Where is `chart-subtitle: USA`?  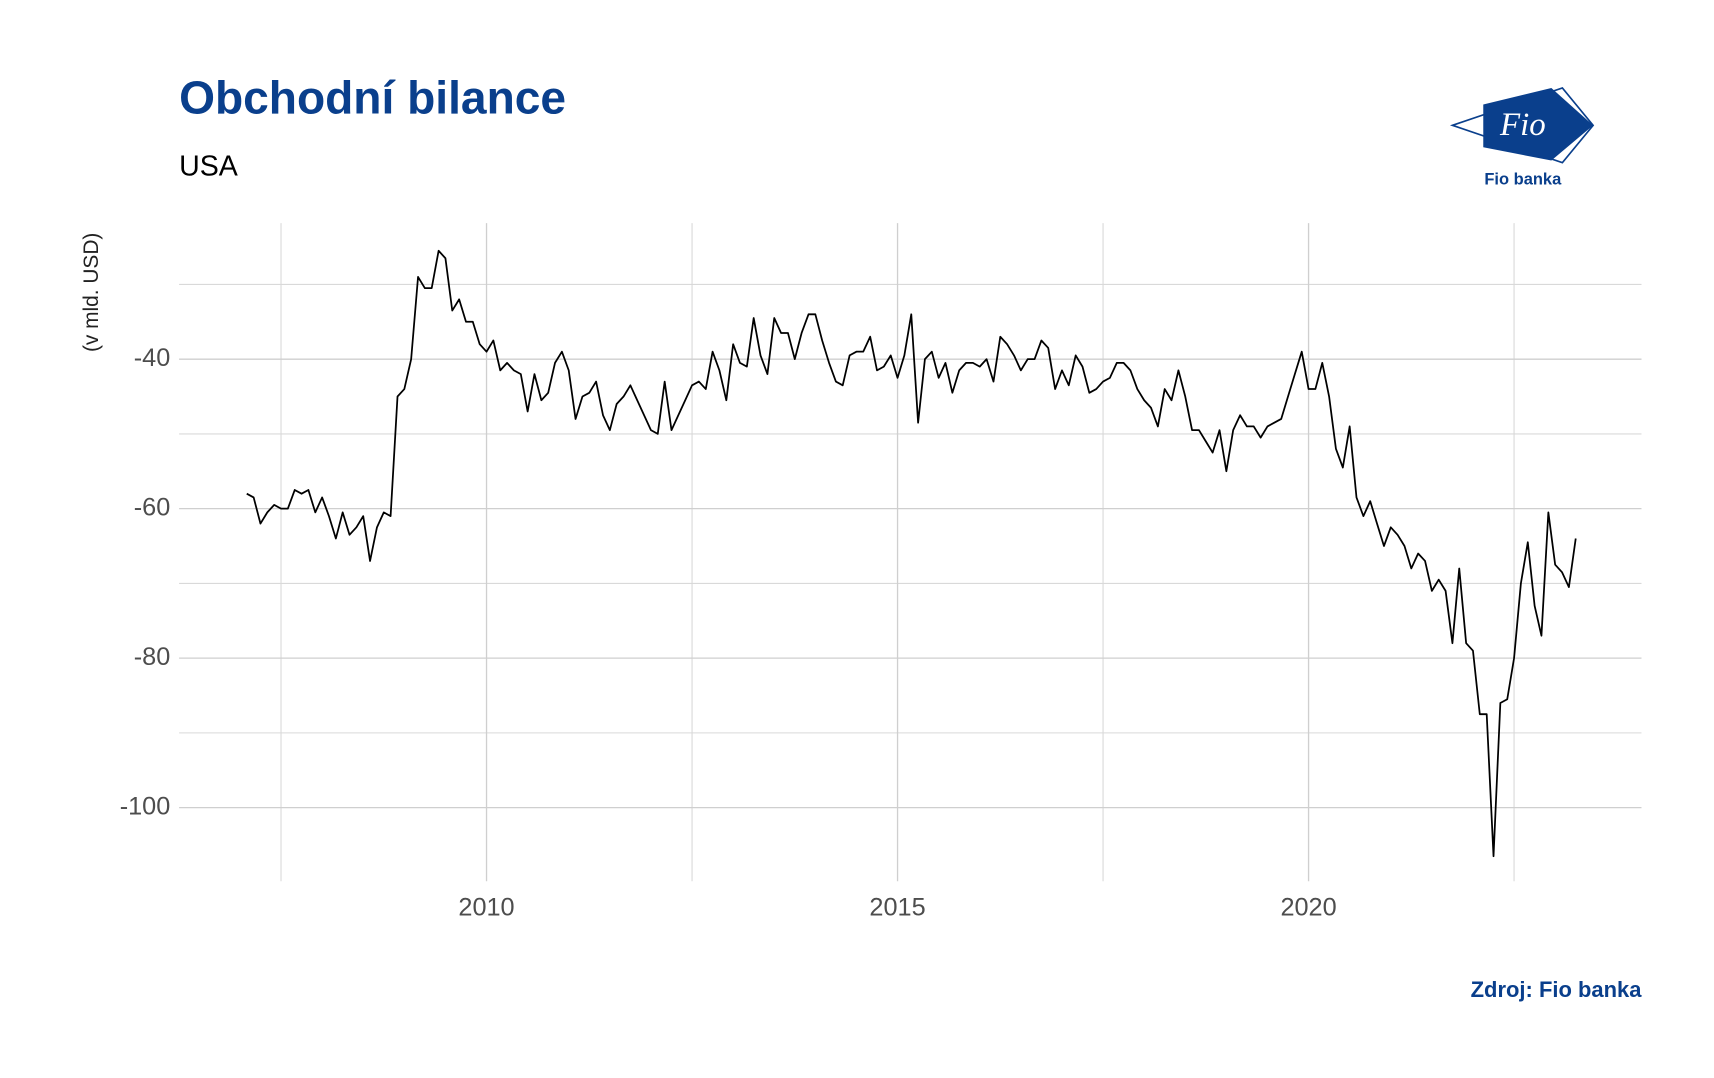 chart-subtitle: USA is located at coordinates (208, 167).